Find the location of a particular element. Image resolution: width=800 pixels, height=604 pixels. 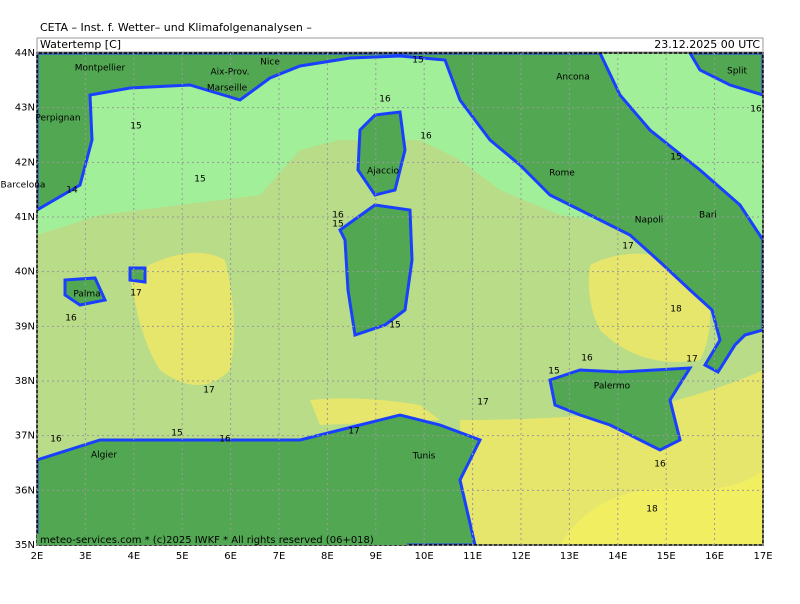

lat-label: 38N is located at coordinates (25, 381).